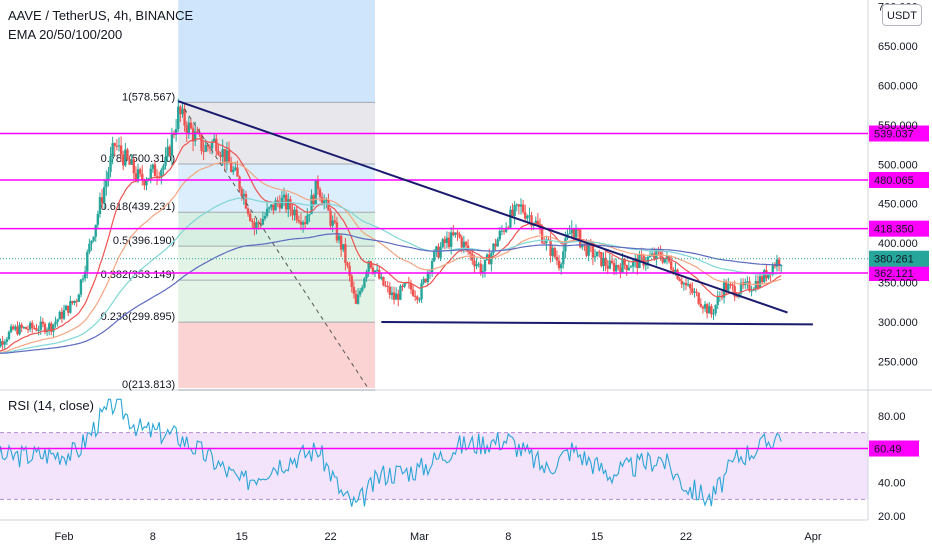 The width and height of the screenshot is (932, 550). Describe the element at coordinates (899, 258) in the screenshot. I see `last-price-badge` at that location.